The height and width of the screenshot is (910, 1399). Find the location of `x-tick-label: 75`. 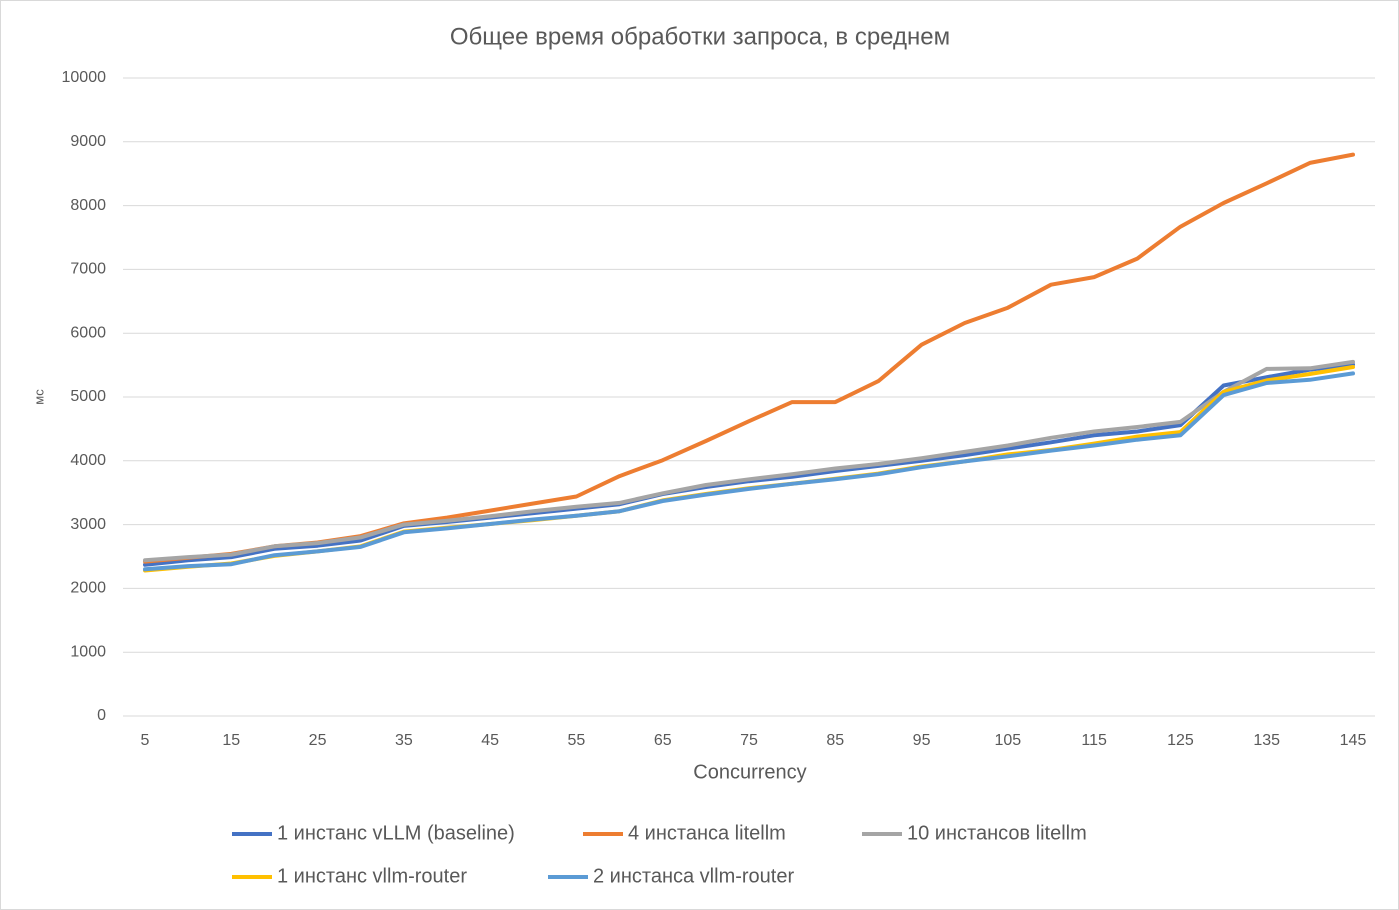

x-tick-label: 75 is located at coordinates (749, 740).